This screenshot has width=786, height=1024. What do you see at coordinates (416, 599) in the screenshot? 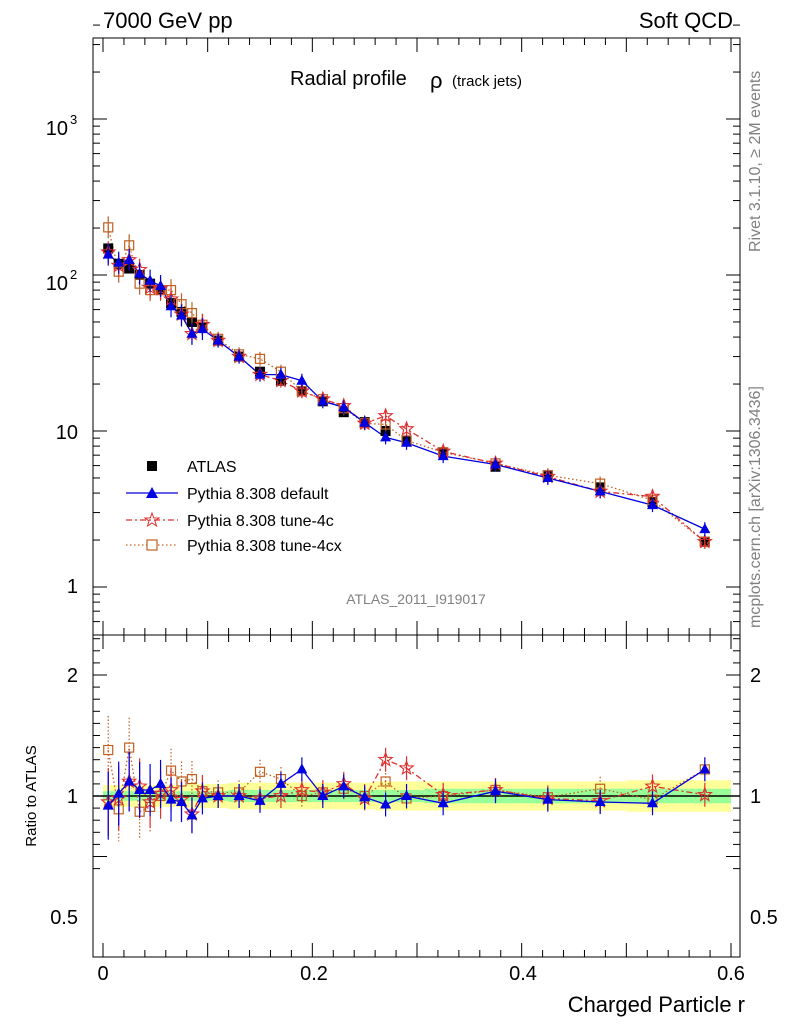
I see `analysis-label: ATLAS_2011_I919017` at bounding box center [416, 599].